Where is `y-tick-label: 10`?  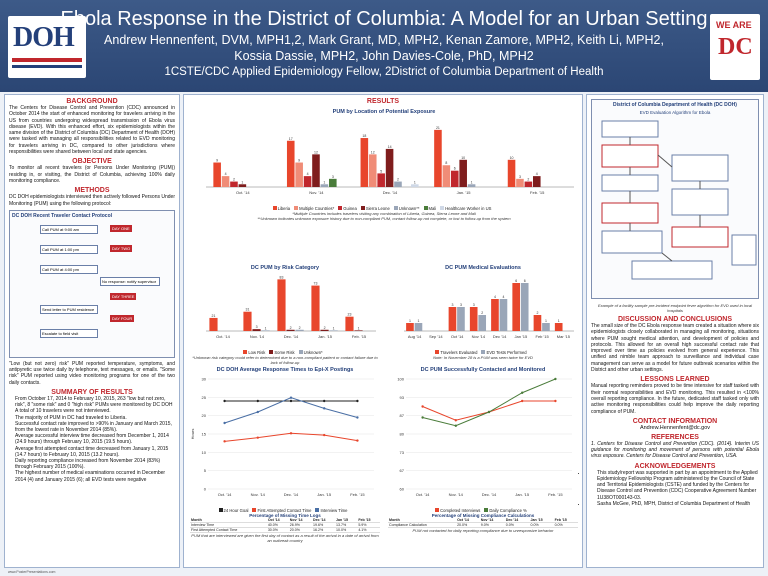
y-tick-label: 10 is located at coordinates (204, 452).